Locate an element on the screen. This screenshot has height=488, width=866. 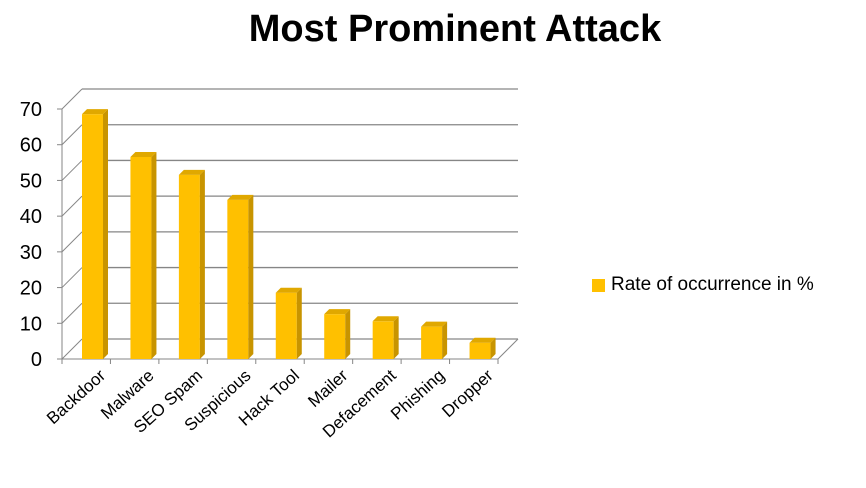
legend: Rate of occurrence in % is located at coordinates (703, 285).